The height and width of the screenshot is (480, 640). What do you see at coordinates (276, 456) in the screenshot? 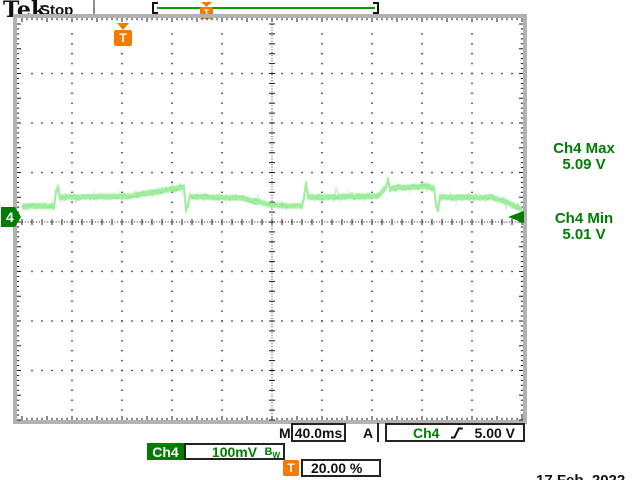
I see `bandwidth-sub: W` at bounding box center [276, 456].